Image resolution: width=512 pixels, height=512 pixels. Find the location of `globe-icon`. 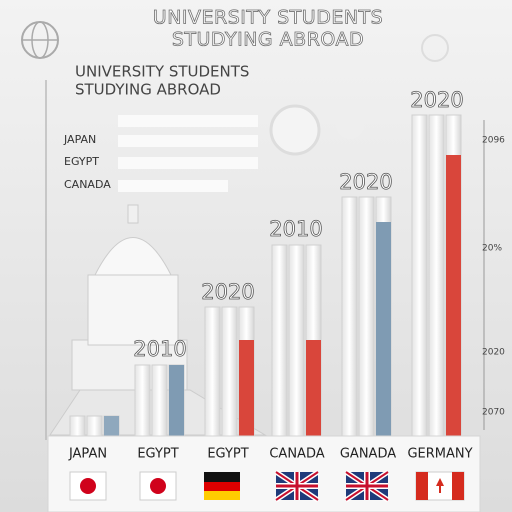

globe-icon is located at coordinates (435, 48).